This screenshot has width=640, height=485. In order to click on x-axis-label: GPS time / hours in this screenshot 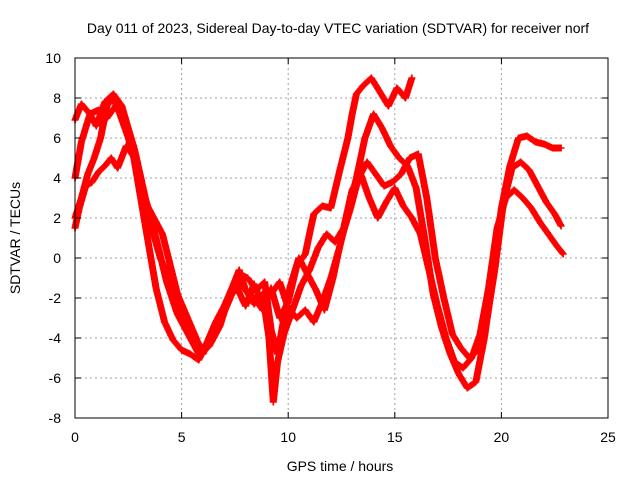, I will do `click(340, 466)`.